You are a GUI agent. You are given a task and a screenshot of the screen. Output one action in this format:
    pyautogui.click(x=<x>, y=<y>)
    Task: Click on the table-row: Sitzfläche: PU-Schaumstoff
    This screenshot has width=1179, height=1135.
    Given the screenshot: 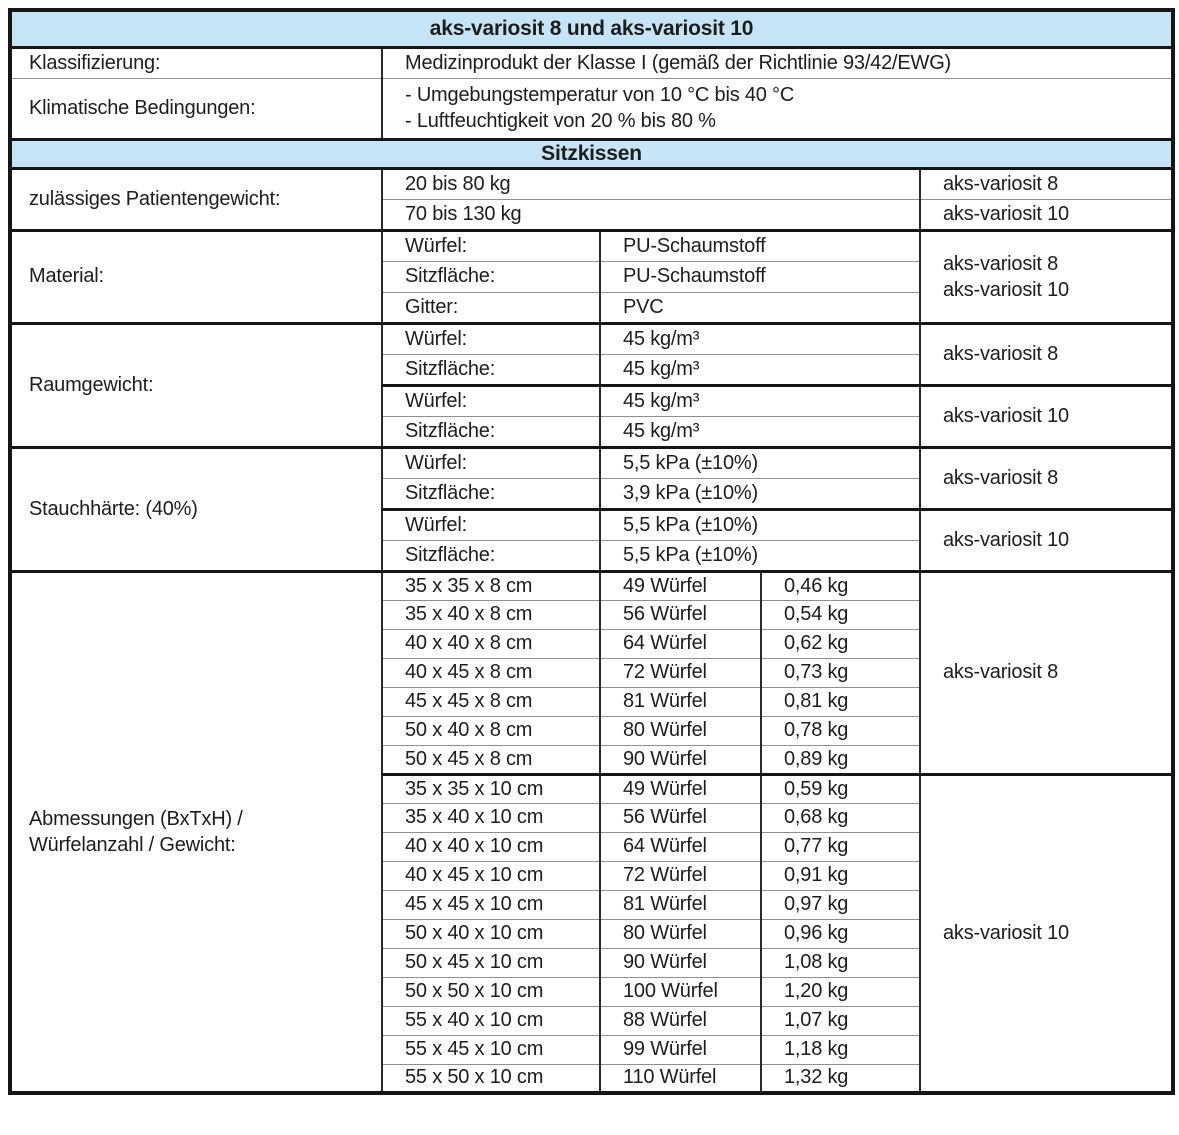 What is the action you would take?
    pyautogui.click(x=591, y=276)
    